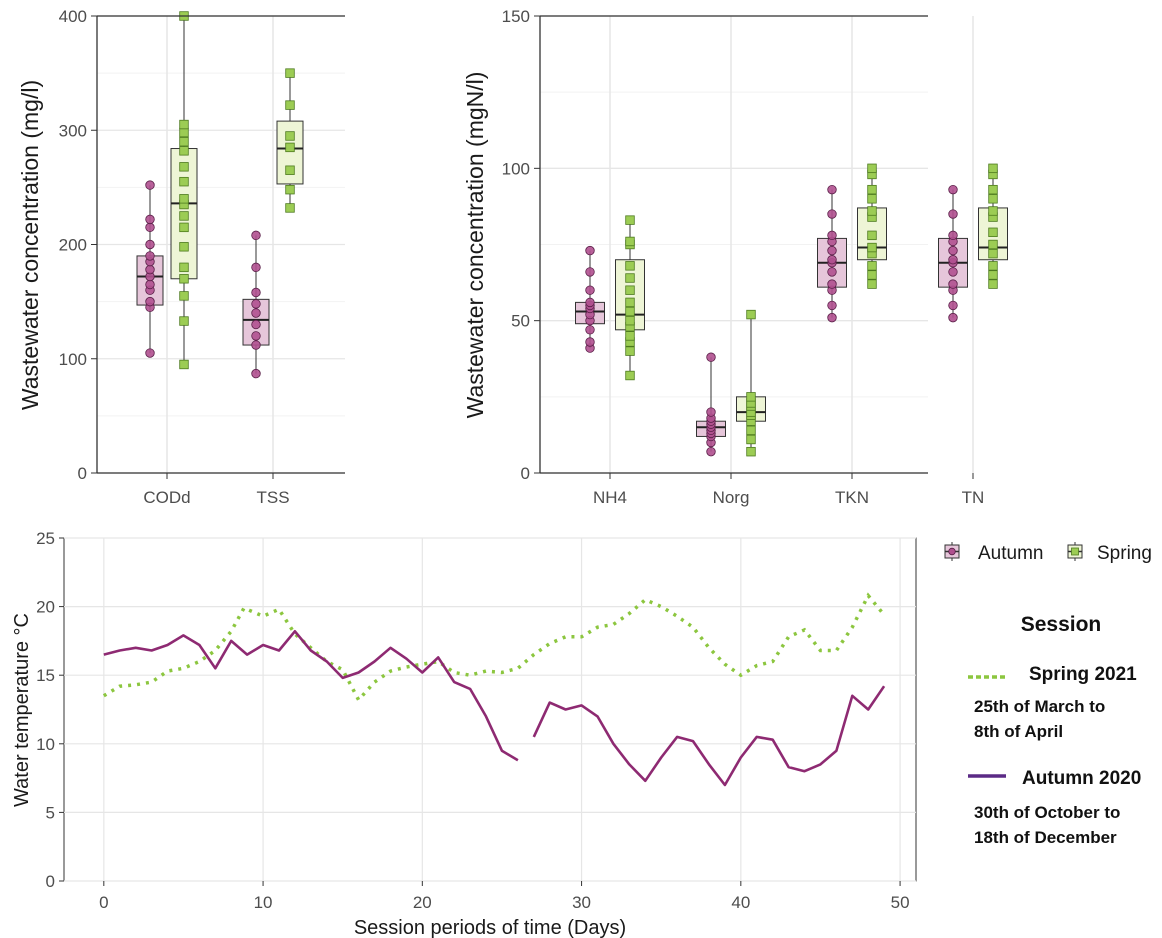 This screenshot has height=938, width=1162. What do you see at coordinates (220, 195) in the screenshot?
I see `panel1-boxplots` at bounding box center [220, 195].